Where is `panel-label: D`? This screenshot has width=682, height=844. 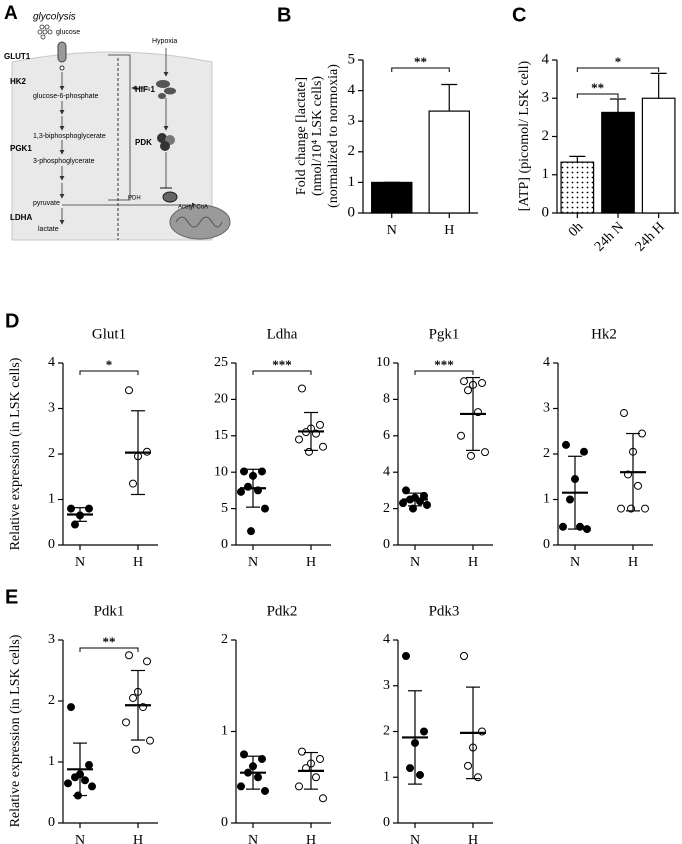
panel-label: D is located at coordinates (12, 321).